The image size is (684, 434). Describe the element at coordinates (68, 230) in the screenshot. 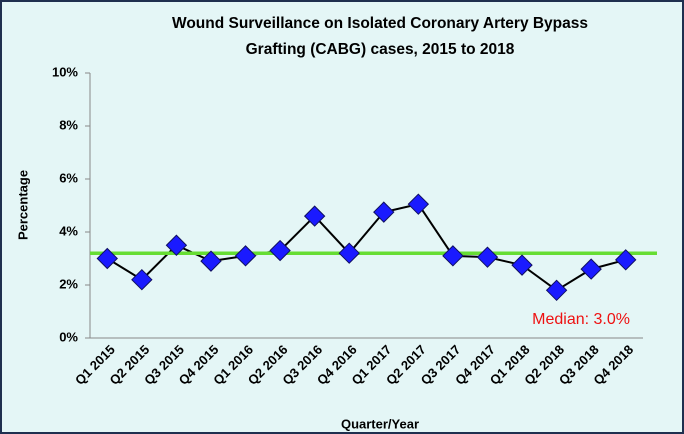

I see `y-tick-label: 4%` at that location.